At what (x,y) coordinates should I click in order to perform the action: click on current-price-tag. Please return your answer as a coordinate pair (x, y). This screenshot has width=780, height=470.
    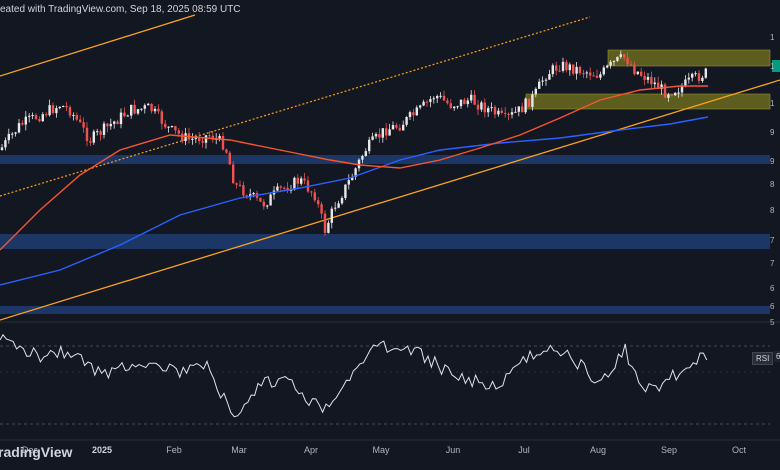
    Looking at the image, I should click on (776, 66).